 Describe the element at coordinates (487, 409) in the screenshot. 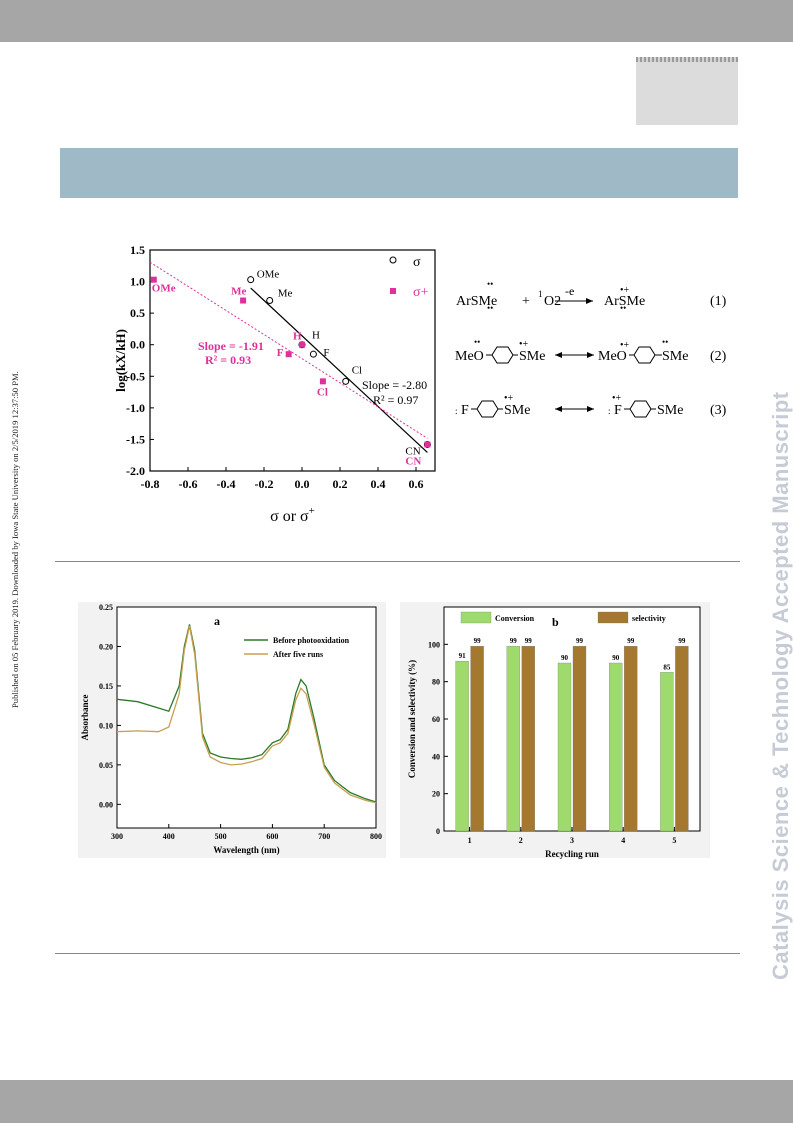

I see `eq3-left-ring` at that location.